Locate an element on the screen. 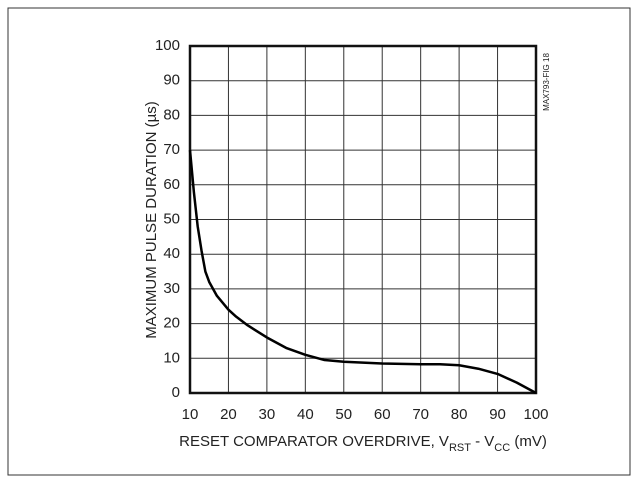  x-tick-label: 70 is located at coordinates (420, 414).